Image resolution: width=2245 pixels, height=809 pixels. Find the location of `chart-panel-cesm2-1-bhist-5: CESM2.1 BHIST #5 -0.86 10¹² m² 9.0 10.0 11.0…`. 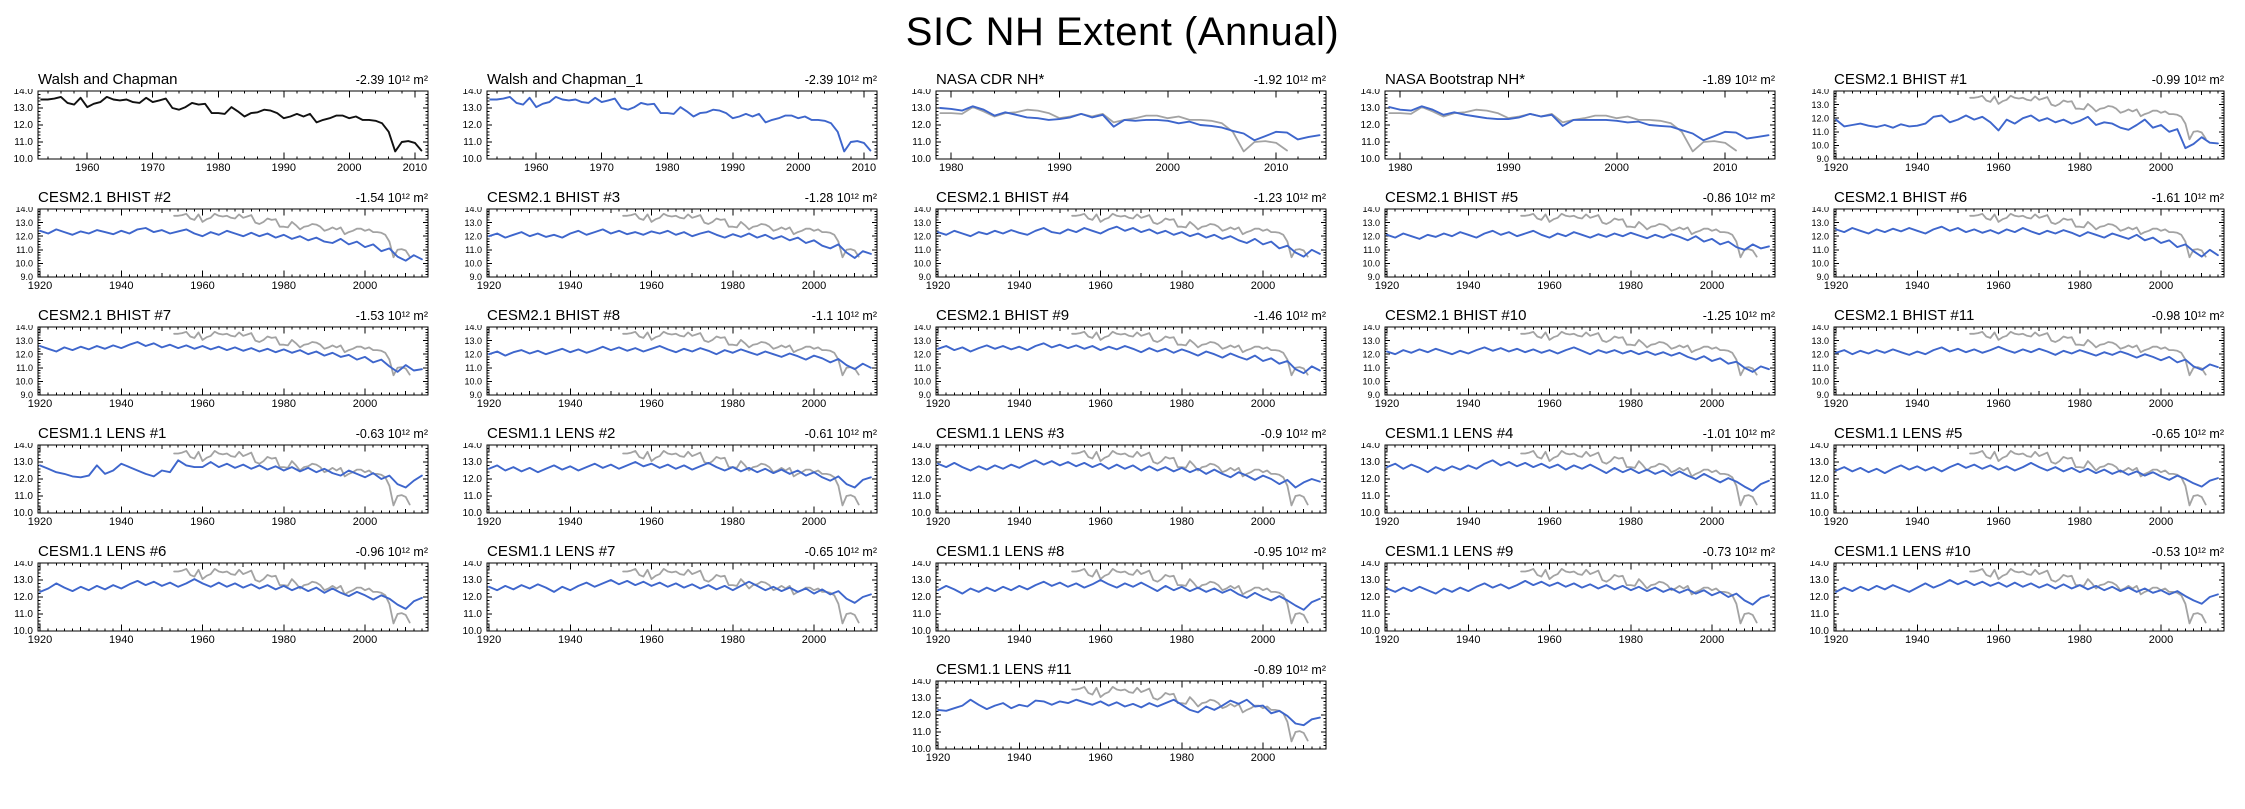

chart-panel-cesm2-1-bhist-5: CESM2.1 BHIST #5 -0.86 10¹² m² 9.0 10.0 11.0… is located at coordinates (1571, 240).